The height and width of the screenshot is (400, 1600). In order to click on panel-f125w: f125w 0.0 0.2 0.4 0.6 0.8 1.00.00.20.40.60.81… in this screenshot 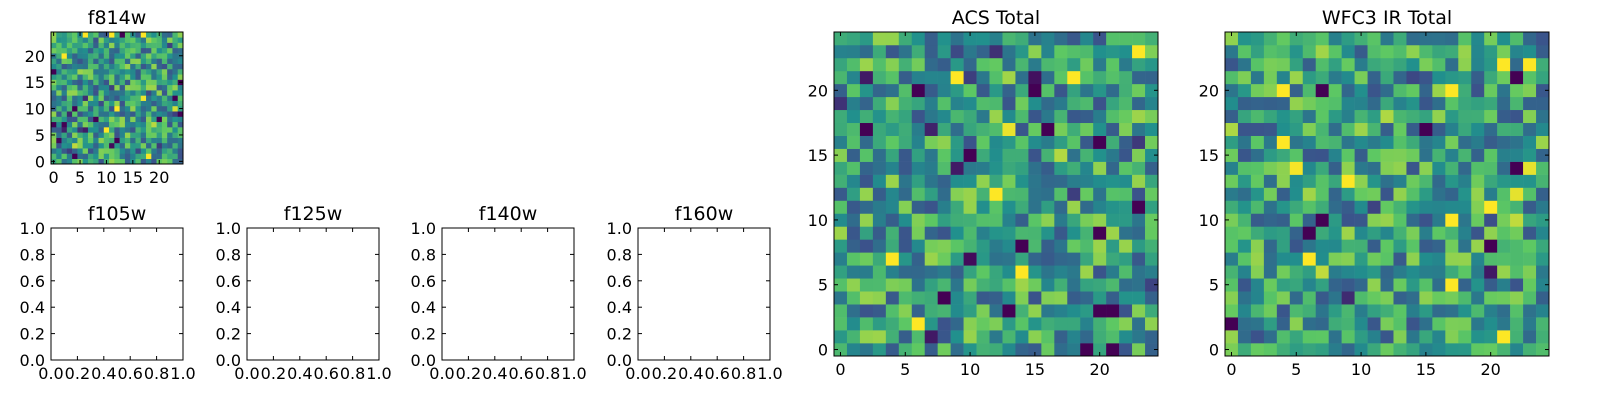, I will do `click(304, 293)`.